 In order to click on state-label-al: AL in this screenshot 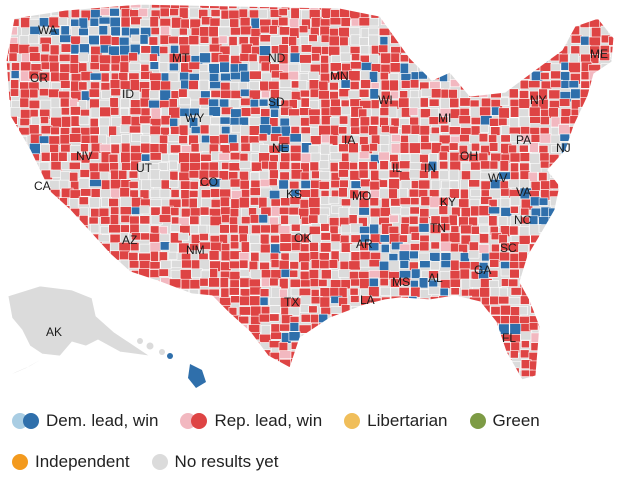, I will do `click(435, 278)`.